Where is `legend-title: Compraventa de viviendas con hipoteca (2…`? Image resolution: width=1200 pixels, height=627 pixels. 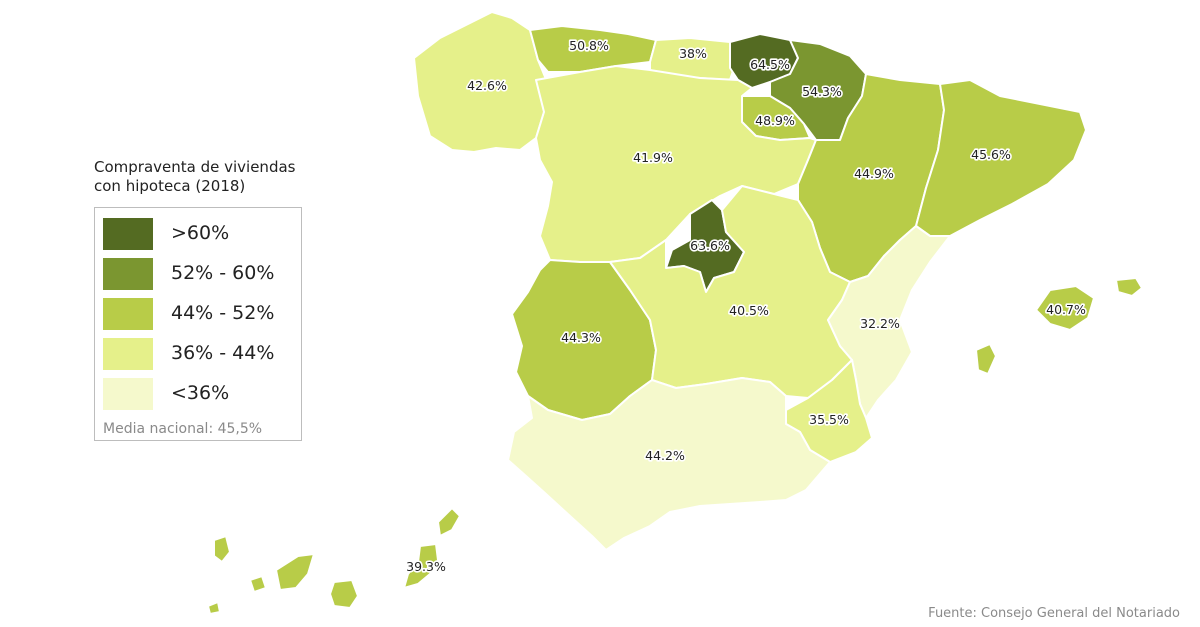
legend-title: Compraventa de viviendas con hipoteca (2… is located at coordinates (214, 177).